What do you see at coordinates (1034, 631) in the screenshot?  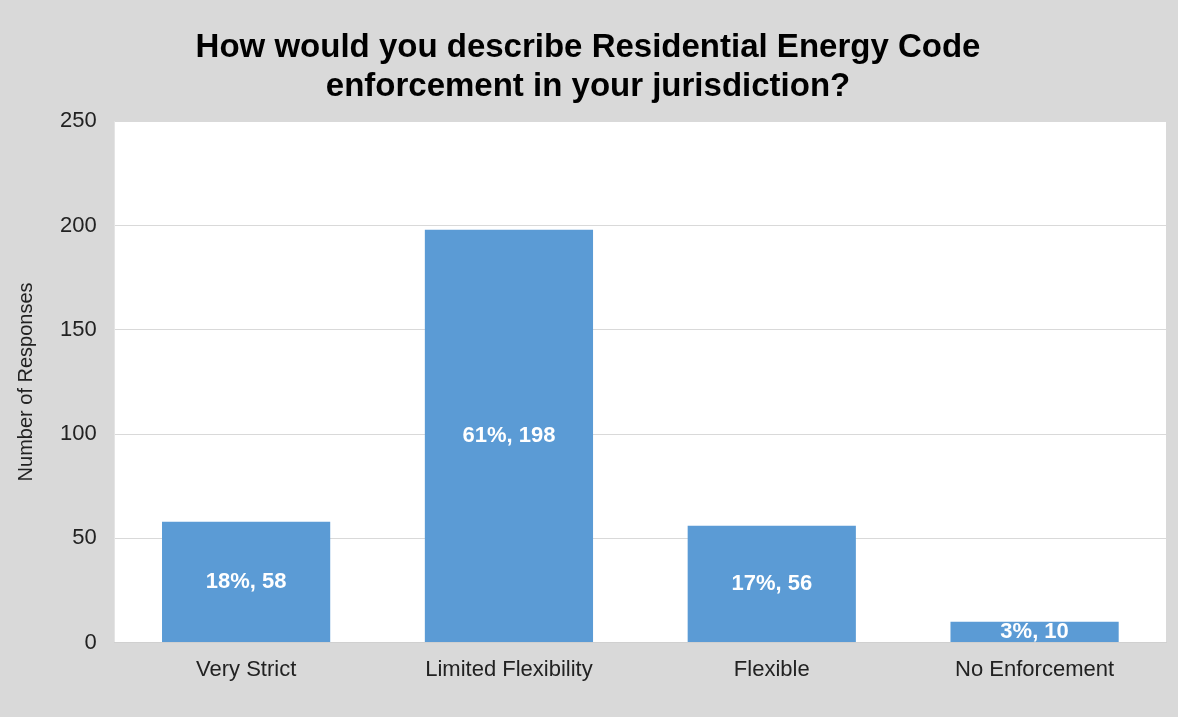 I see `data-label: 3%, 10` at bounding box center [1034, 631].